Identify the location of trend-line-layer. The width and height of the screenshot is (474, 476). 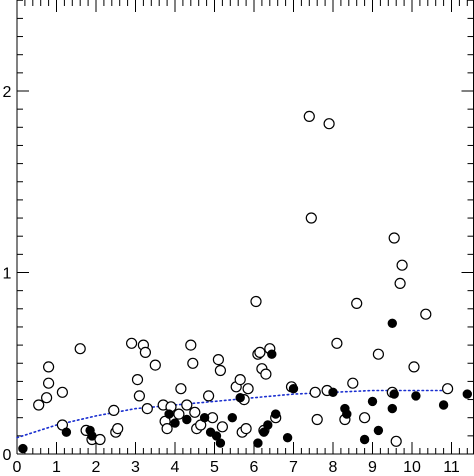
(234, 414).